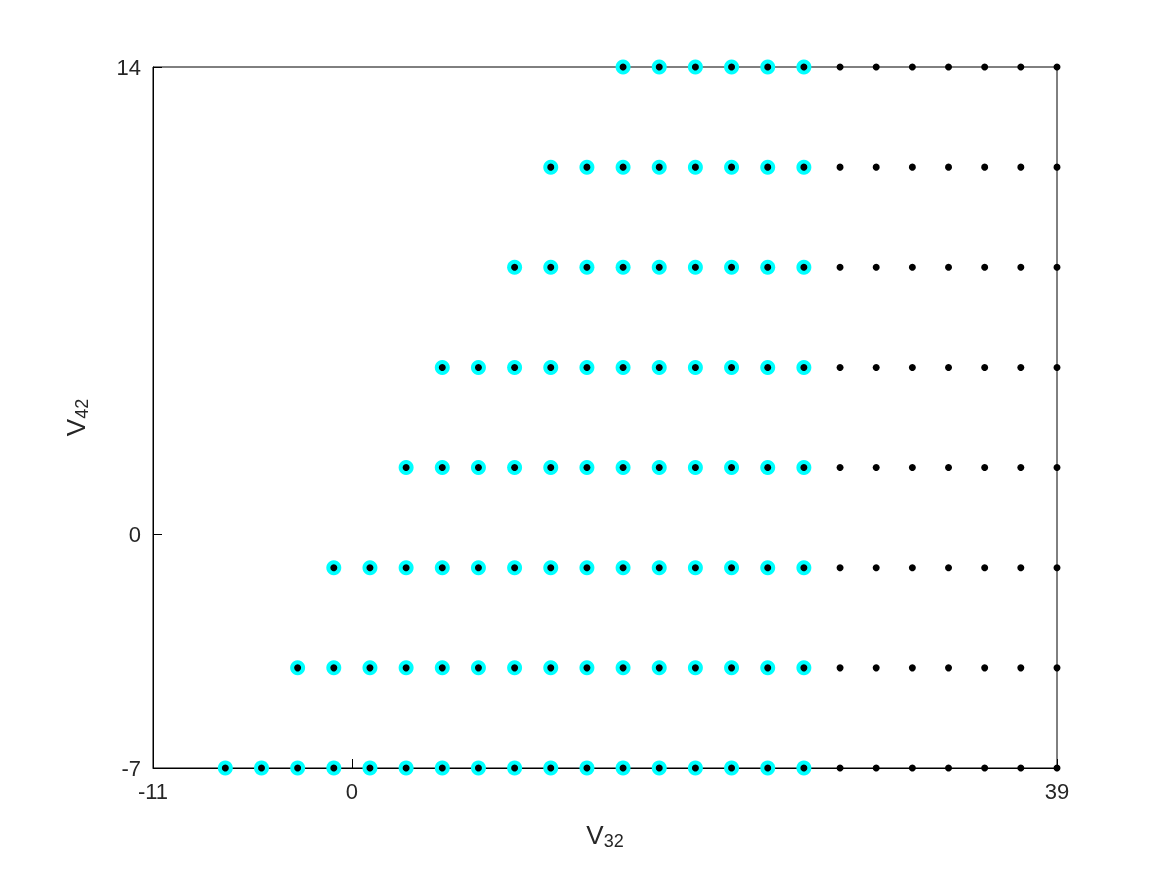 Image resolution: width=1167 pixels, height=875 pixels. What do you see at coordinates (153, 791) in the screenshot?
I see `x-tick-label: -11` at bounding box center [153, 791].